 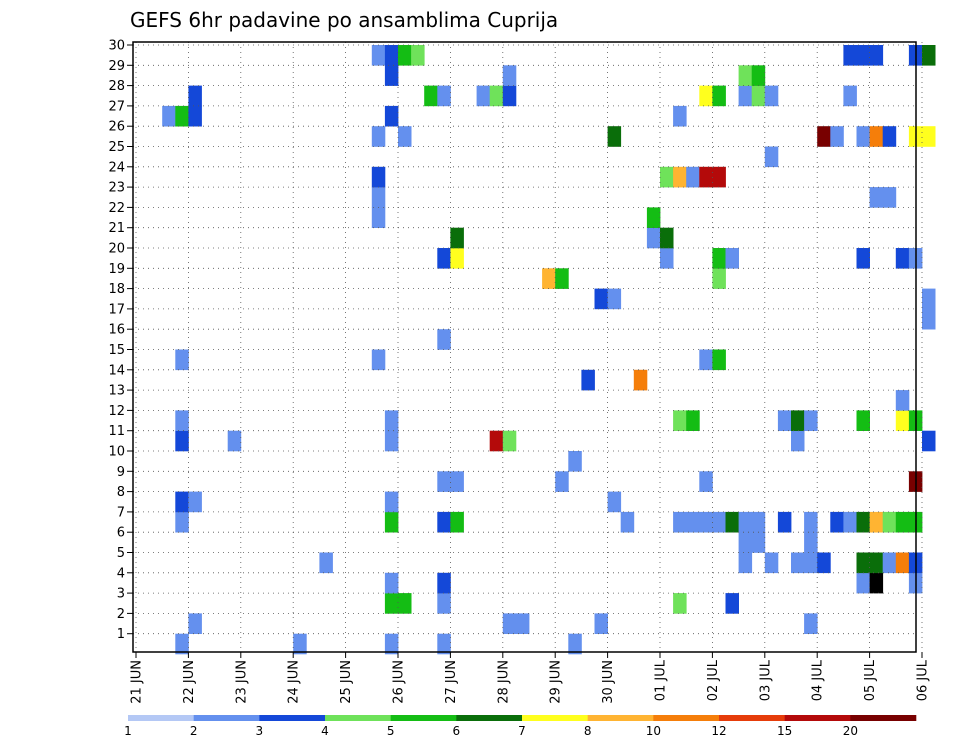 I want to click on y-tick-label: 5, so click(x=121, y=553).